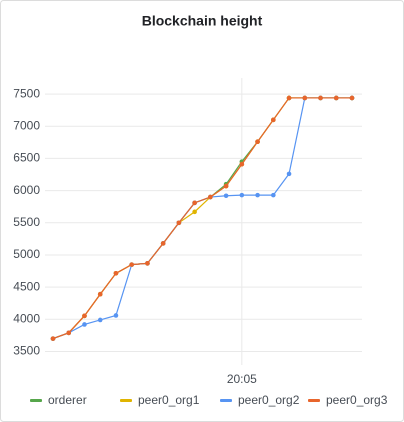  I want to click on y-tick-label: 3500, so click(26, 351).